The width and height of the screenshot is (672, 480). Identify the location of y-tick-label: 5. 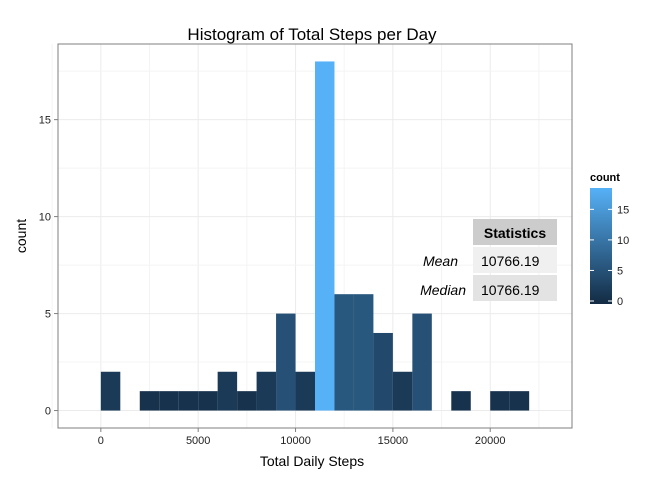
(48, 315).